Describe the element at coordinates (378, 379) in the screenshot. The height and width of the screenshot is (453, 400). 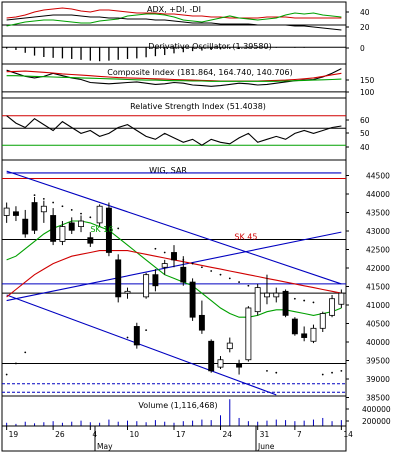
I see `price-tick-label-11: 39000` at that location.